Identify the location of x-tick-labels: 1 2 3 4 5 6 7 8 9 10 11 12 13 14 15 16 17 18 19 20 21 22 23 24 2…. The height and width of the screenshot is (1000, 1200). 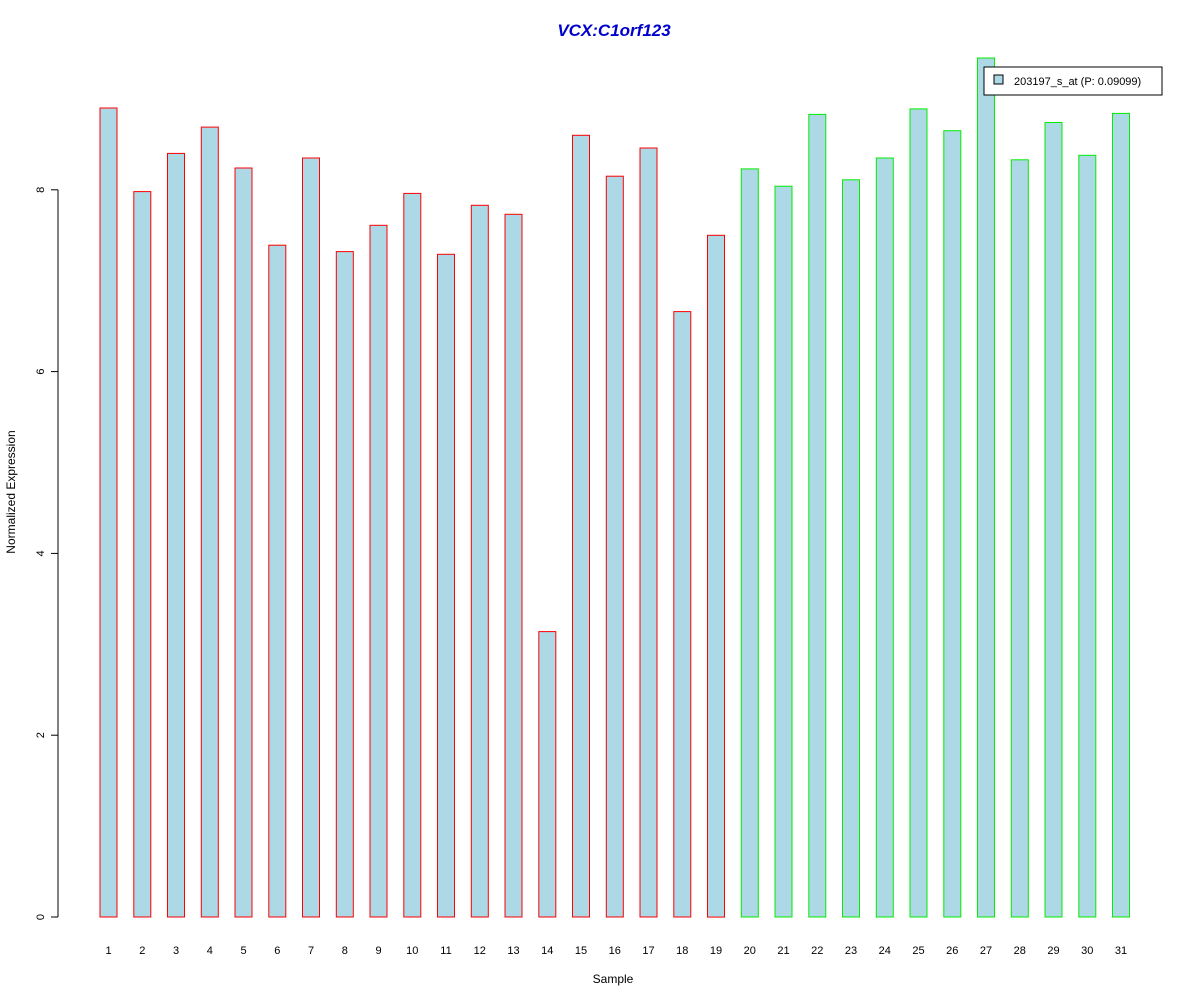
(616, 951).